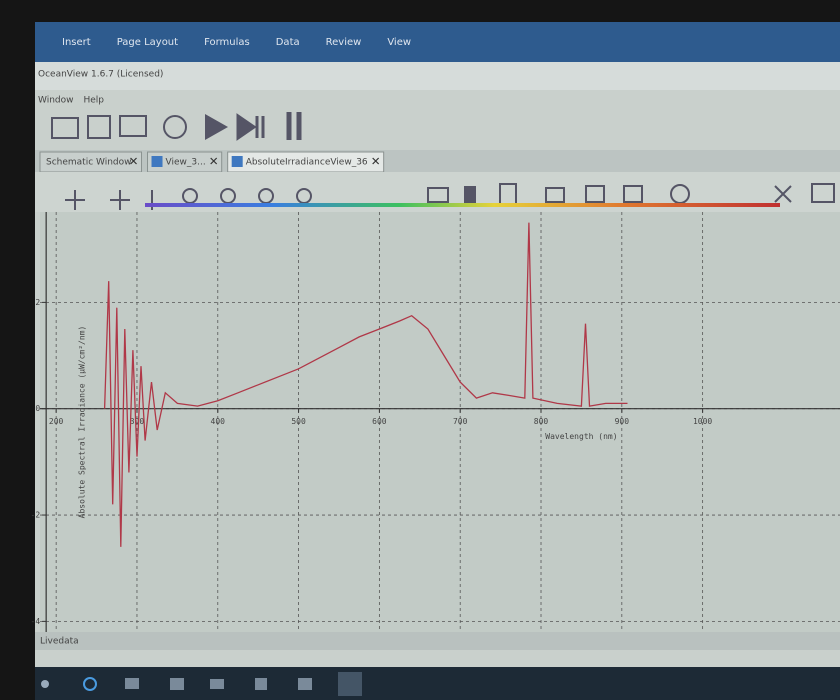 The height and width of the screenshot is (700, 840). I want to click on x-tick-label: 200, so click(56, 421).